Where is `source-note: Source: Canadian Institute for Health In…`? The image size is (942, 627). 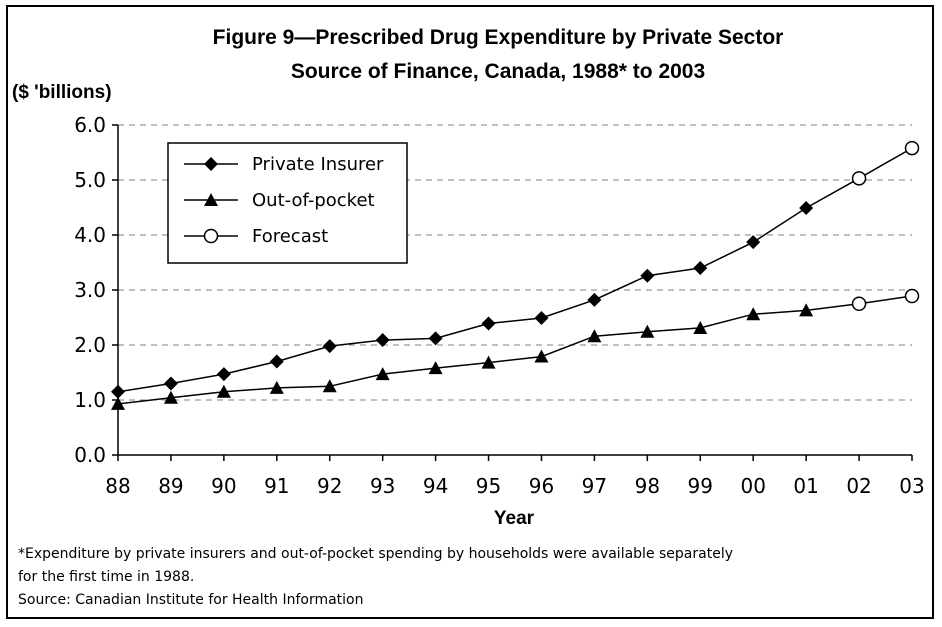 source-note: Source: Canadian Institute for Health In… is located at coordinates (191, 600).